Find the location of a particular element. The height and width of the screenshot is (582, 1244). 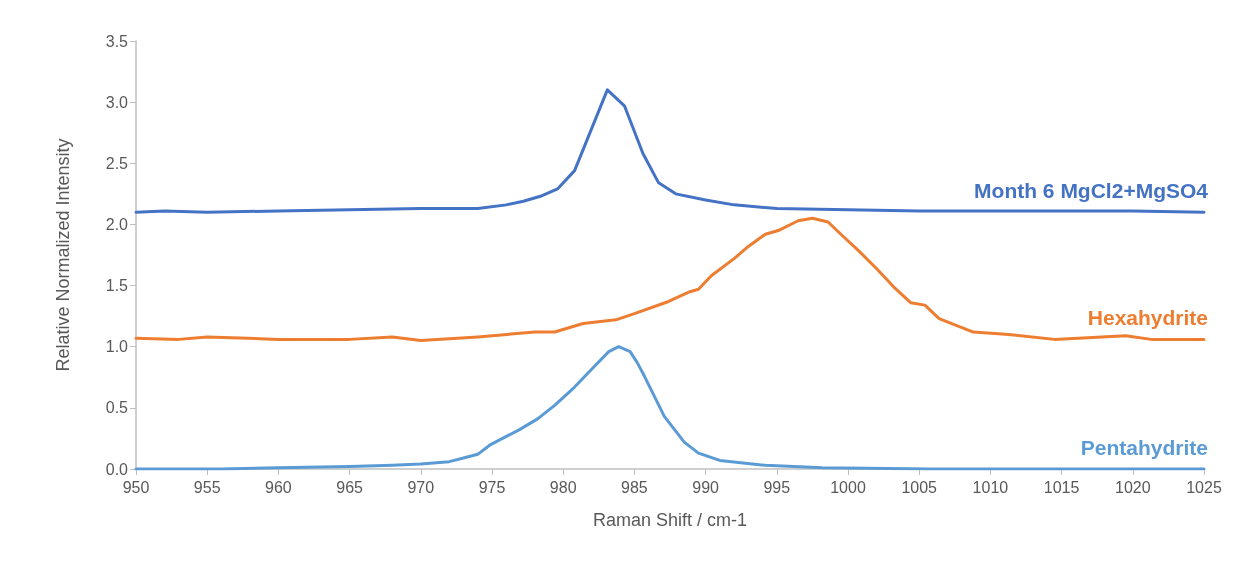

x-tick-label: 980 is located at coordinates (563, 487).